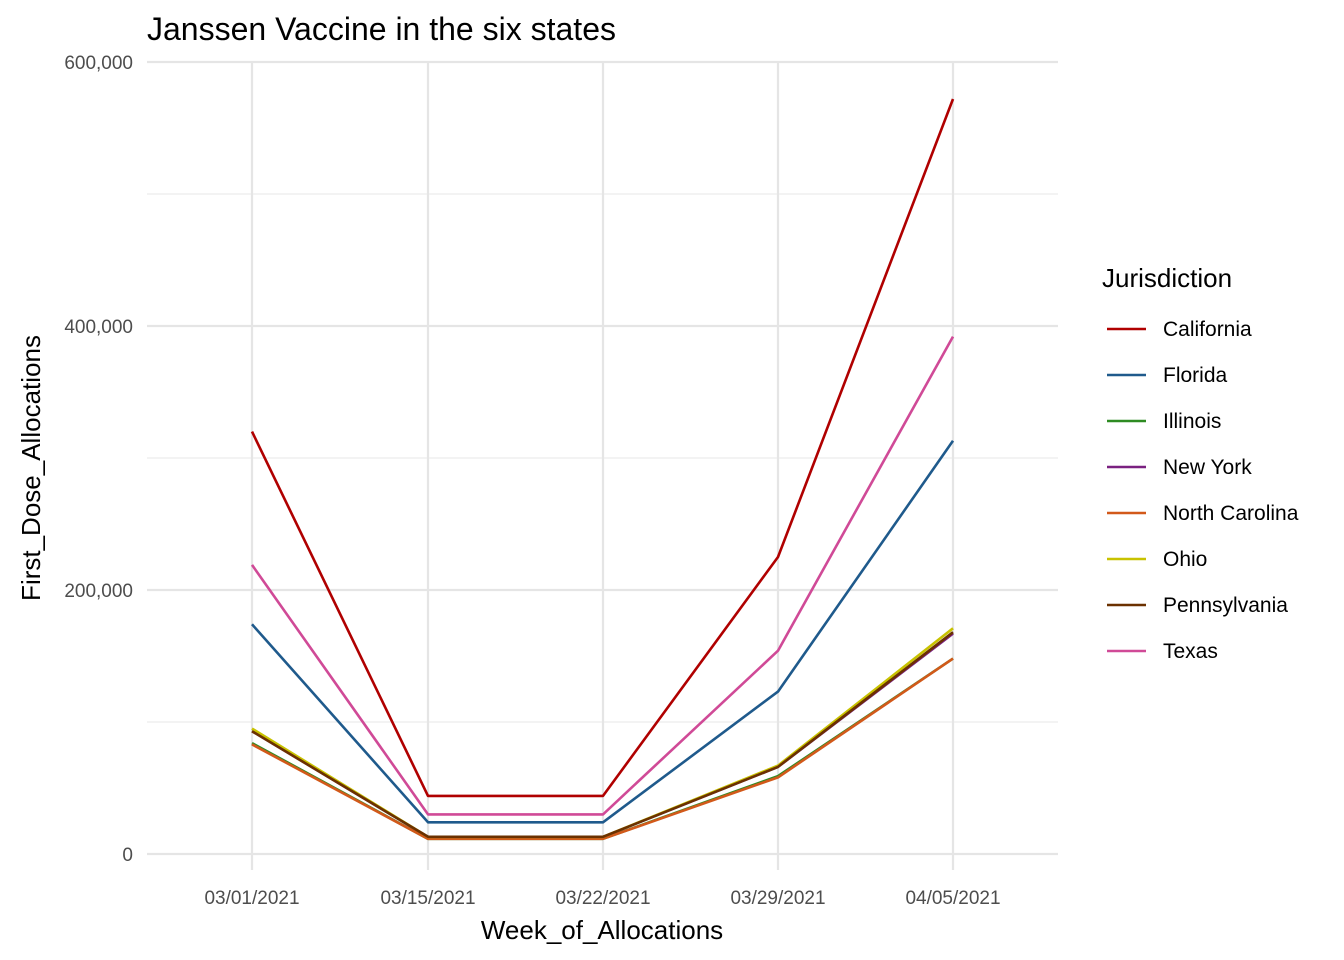 The height and width of the screenshot is (960, 1344). I want to click on x-tick-label: 03/15/2021, so click(427, 898).